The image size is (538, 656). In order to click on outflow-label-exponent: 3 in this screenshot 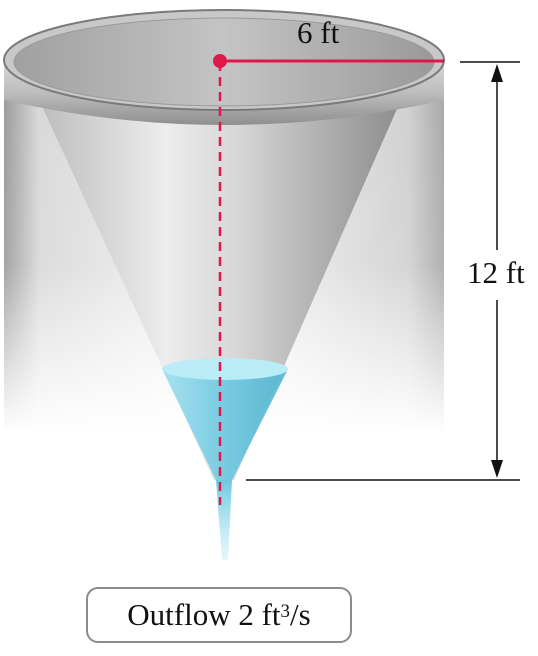, I will do `click(285, 611)`.